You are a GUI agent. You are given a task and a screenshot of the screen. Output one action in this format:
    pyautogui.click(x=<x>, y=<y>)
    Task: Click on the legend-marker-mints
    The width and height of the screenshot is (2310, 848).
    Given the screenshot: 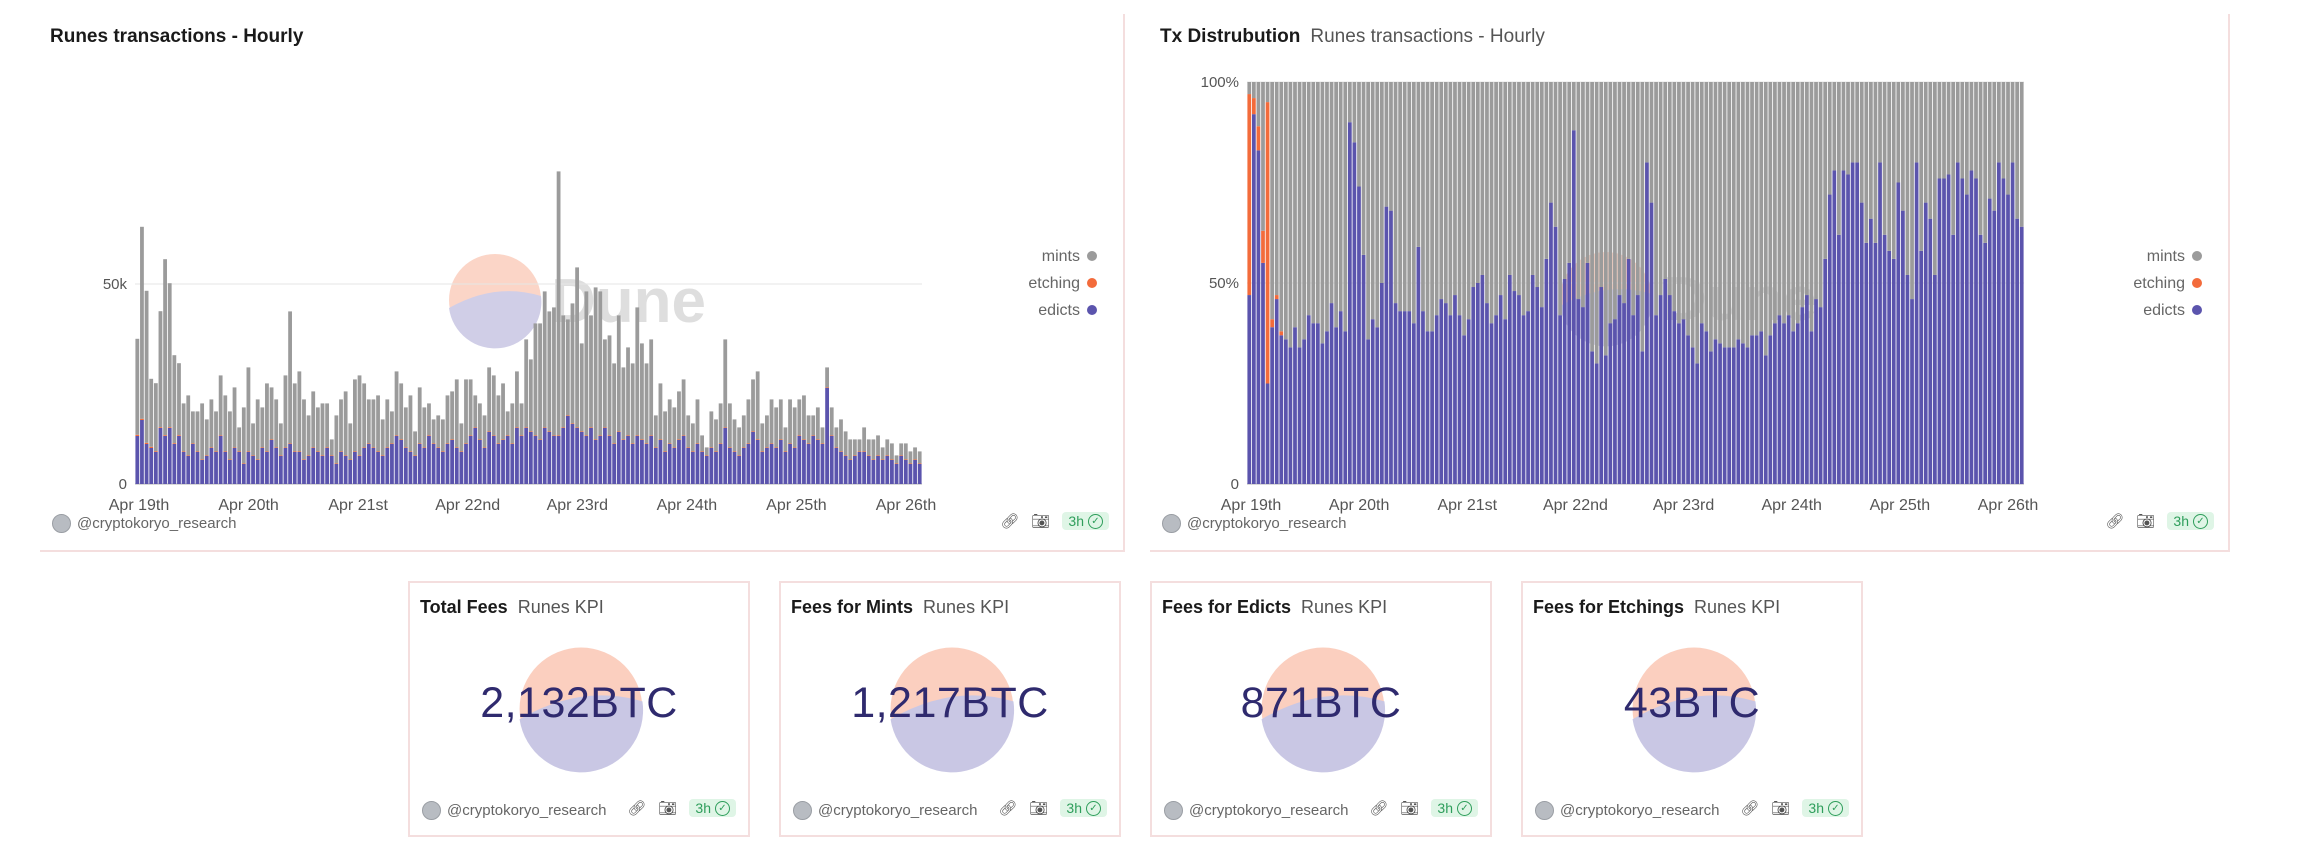 What is the action you would take?
    pyautogui.click(x=2197, y=256)
    